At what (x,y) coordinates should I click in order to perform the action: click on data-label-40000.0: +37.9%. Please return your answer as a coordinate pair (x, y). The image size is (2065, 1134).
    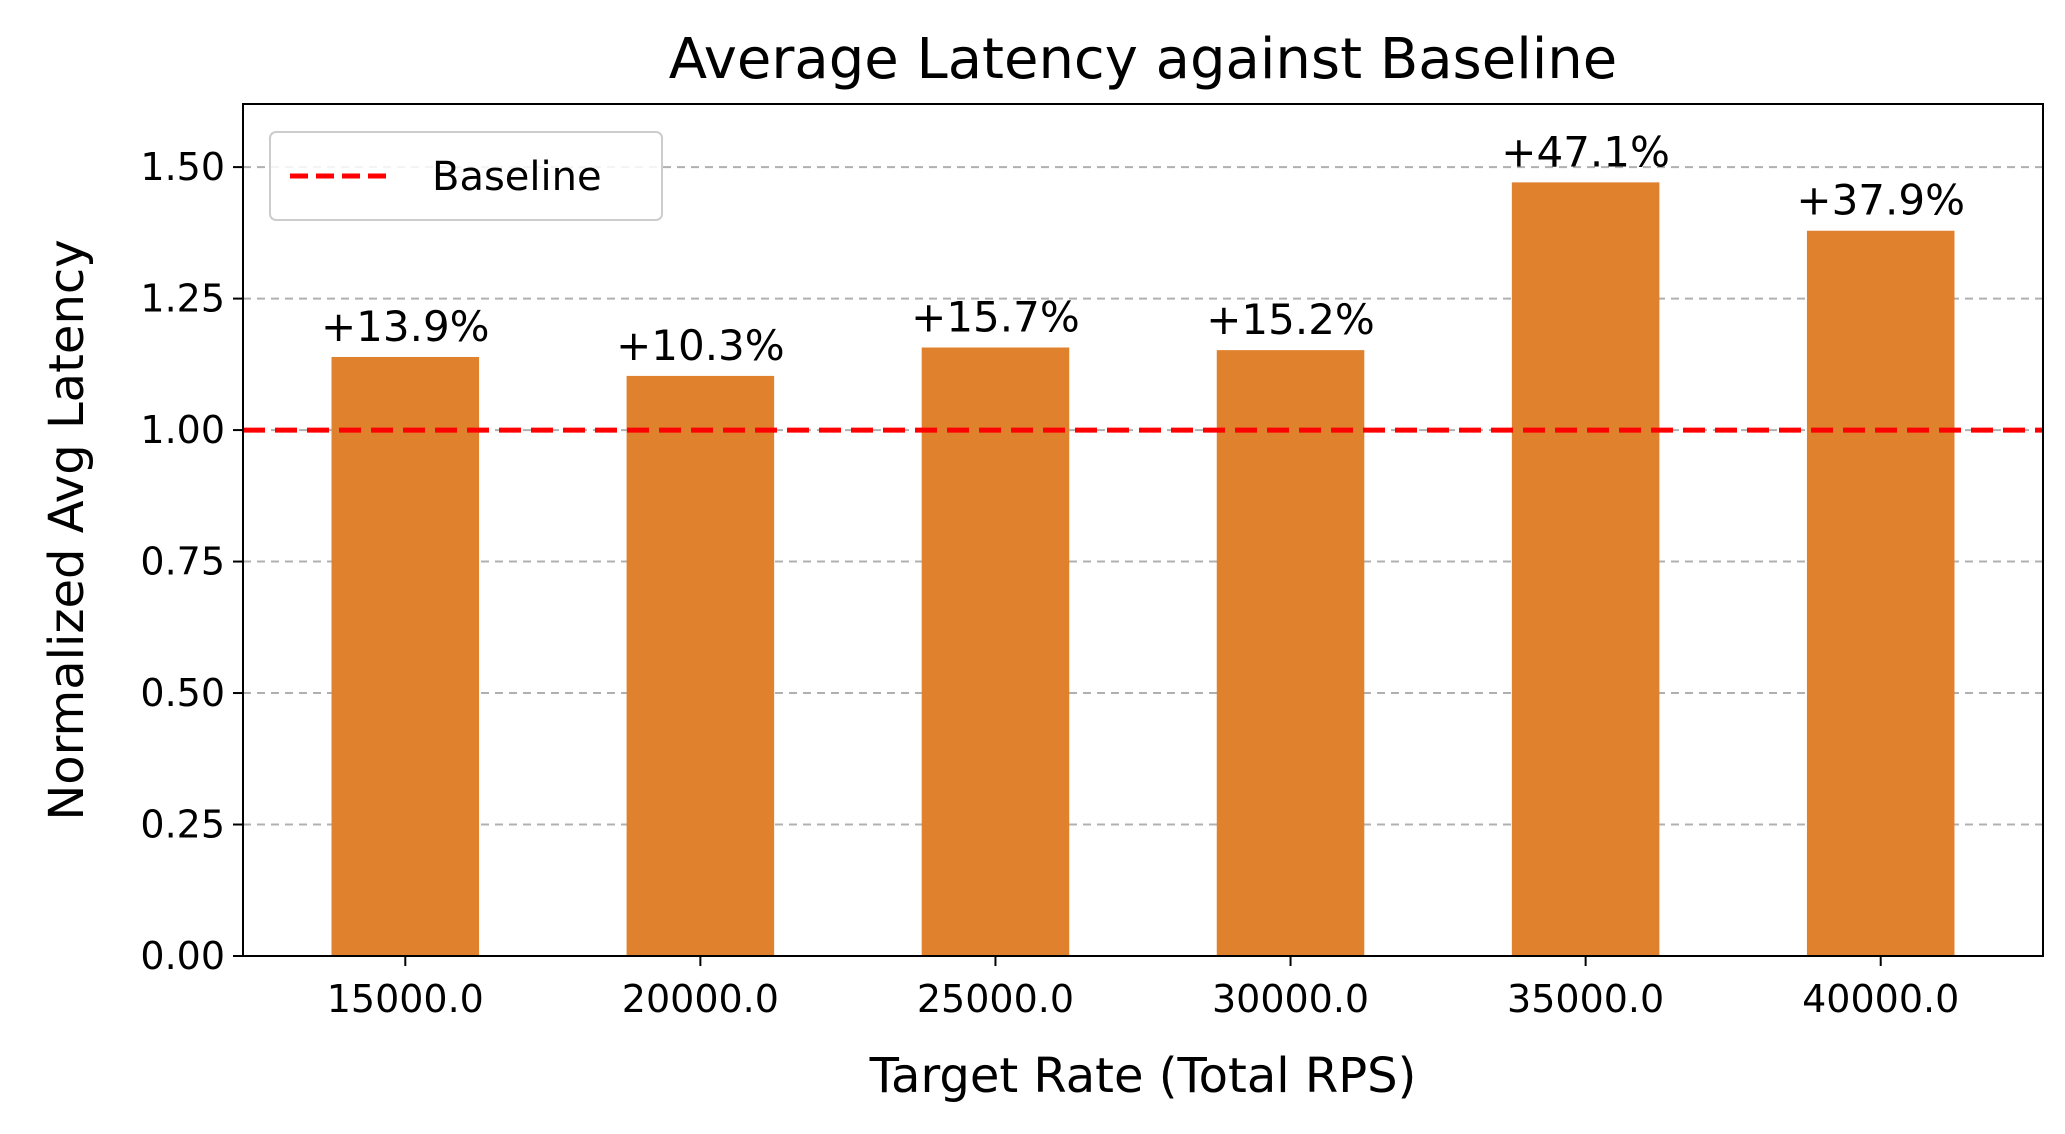
    Looking at the image, I should click on (1880, 200).